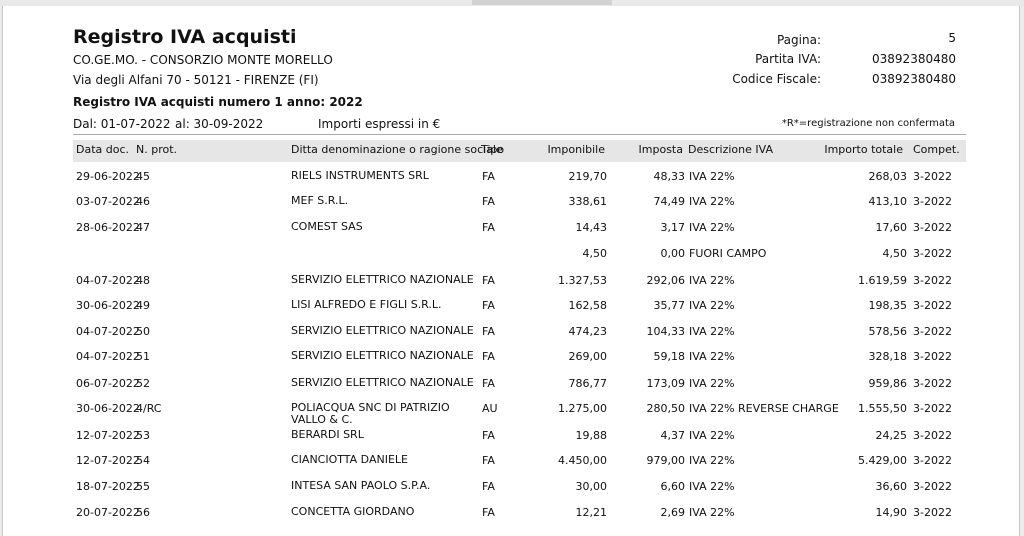  What do you see at coordinates (588, 331) in the screenshot?
I see `cell-imponibile: 474,23` at bounding box center [588, 331].